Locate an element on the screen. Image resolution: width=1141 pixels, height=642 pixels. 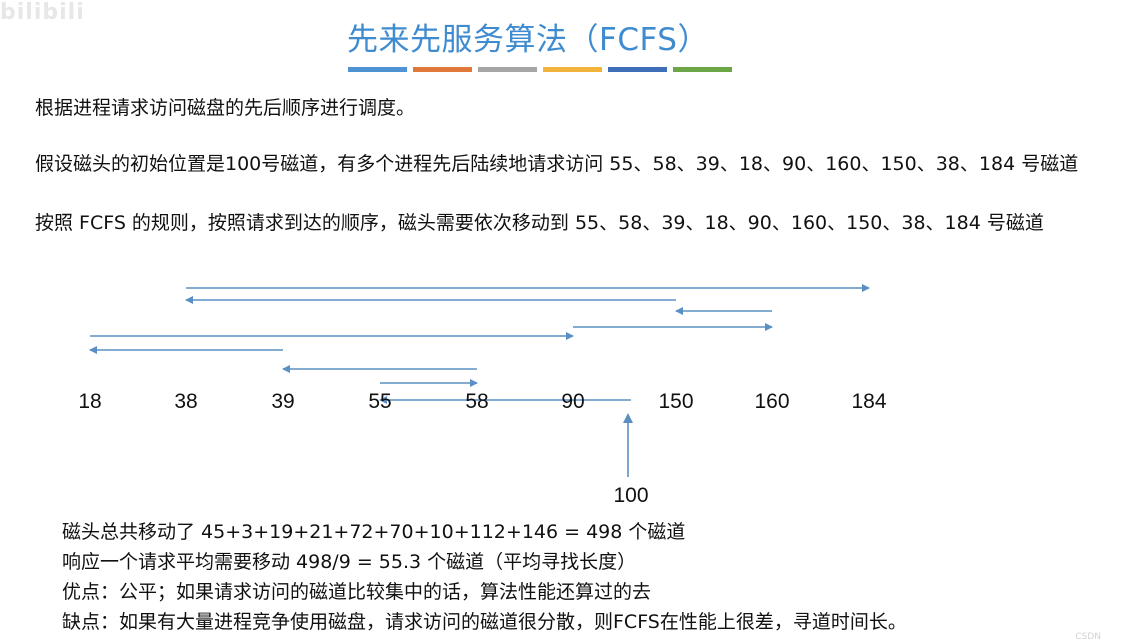
track-label: 90 is located at coordinates (572, 401).